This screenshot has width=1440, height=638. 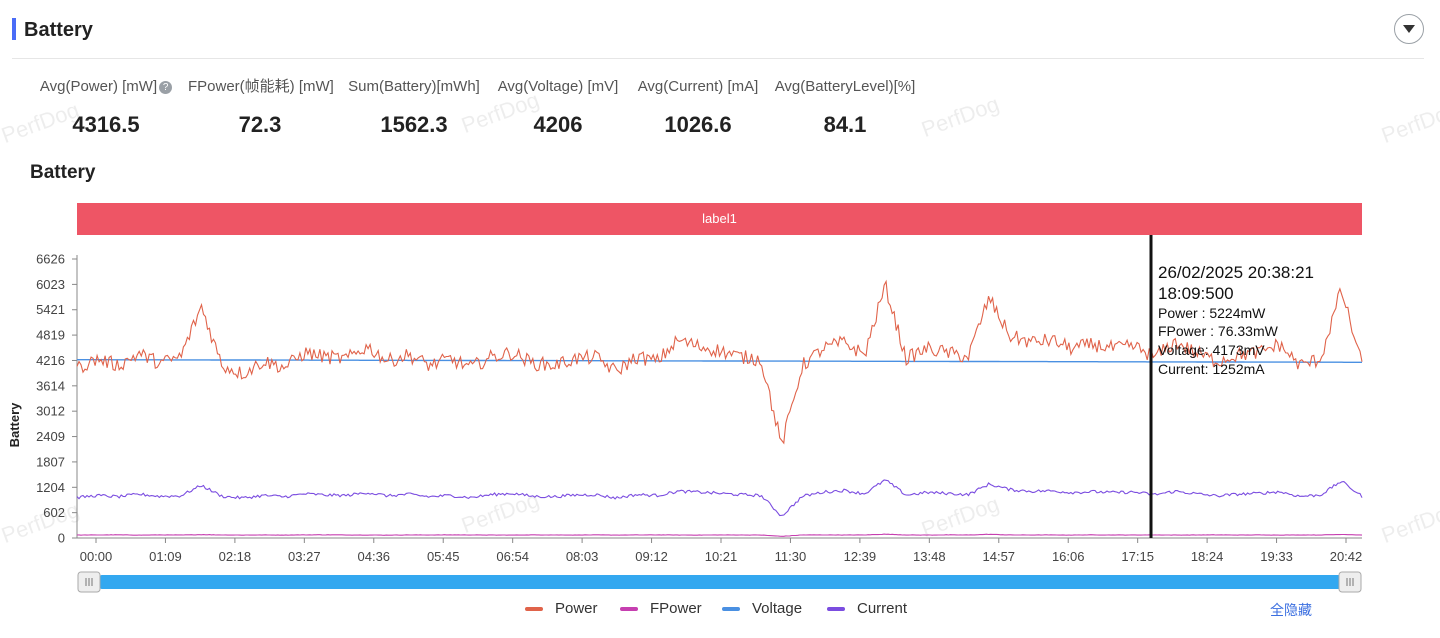 What do you see at coordinates (374, 556) in the screenshot?
I see `x-tick-label: 04:36` at bounding box center [374, 556].